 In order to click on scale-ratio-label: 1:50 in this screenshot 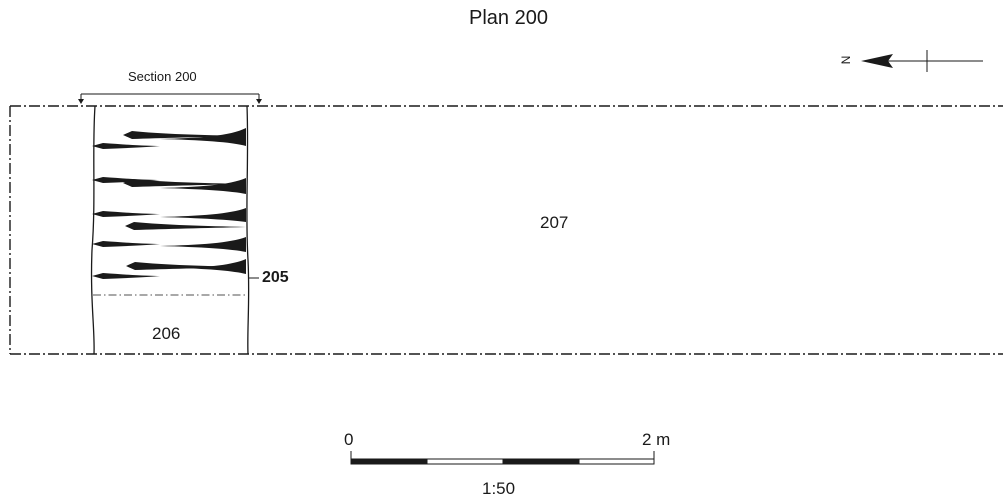, I will do `click(499, 488)`.